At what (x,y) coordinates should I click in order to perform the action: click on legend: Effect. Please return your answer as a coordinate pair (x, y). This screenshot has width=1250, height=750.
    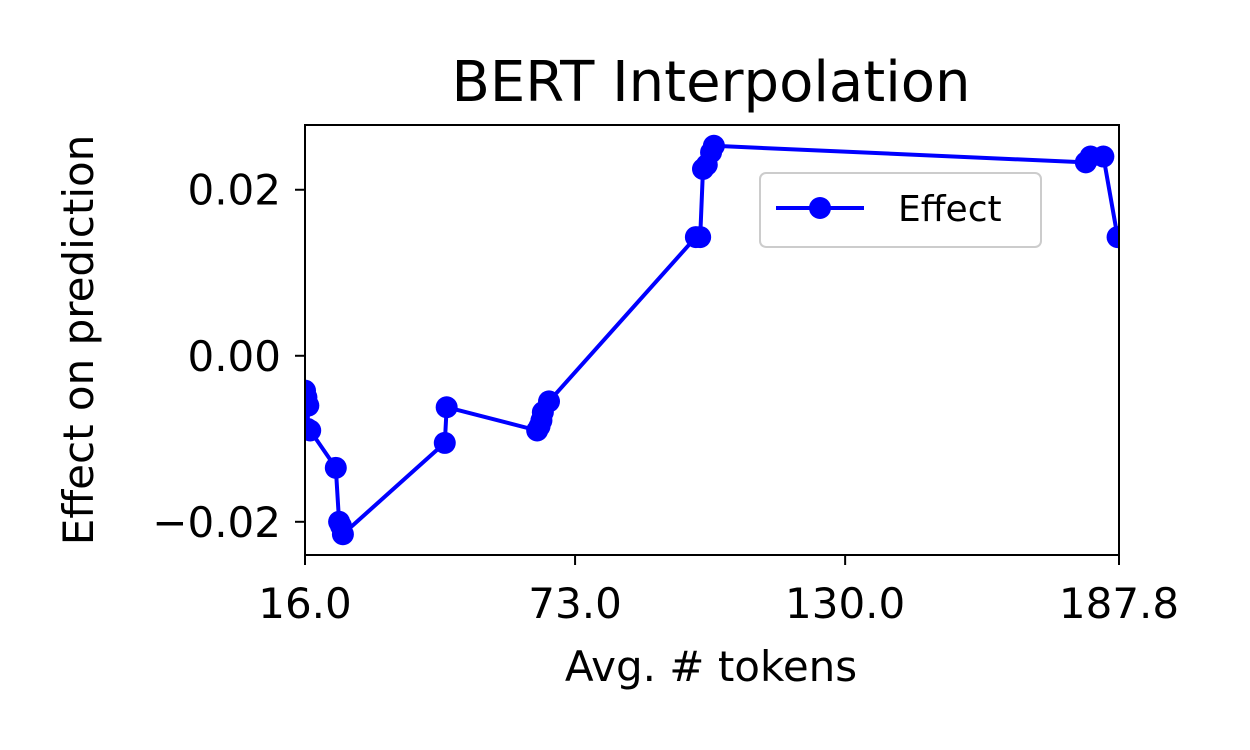
    Looking at the image, I should click on (900, 210).